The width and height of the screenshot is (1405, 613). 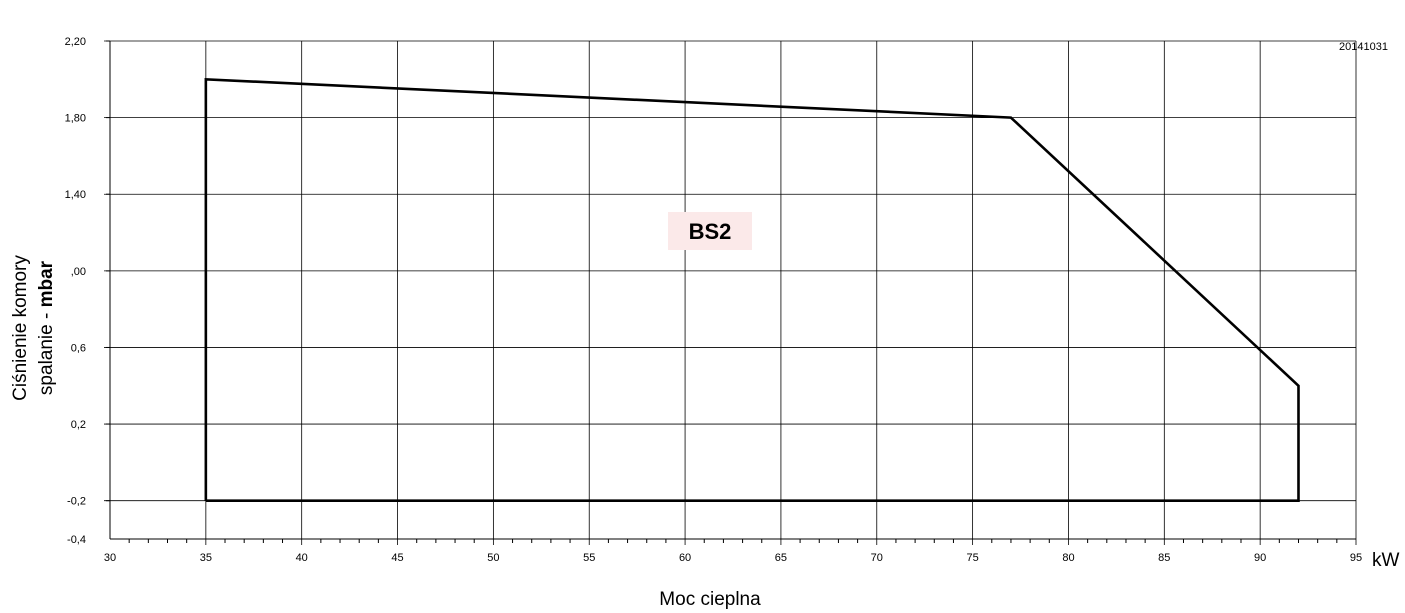 What do you see at coordinates (877, 558) in the screenshot?
I see `x-tick-label: 70` at bounding box center [877, 558].